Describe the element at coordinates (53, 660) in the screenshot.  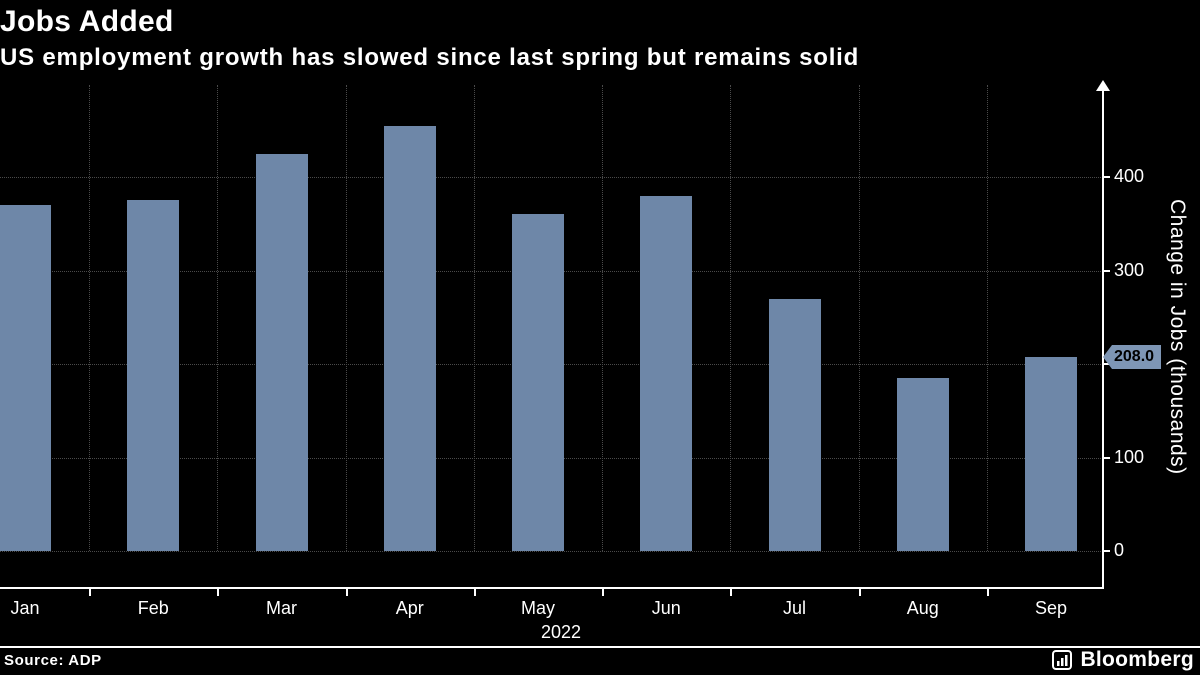
I see `source-label: Source: ADP` at that location.